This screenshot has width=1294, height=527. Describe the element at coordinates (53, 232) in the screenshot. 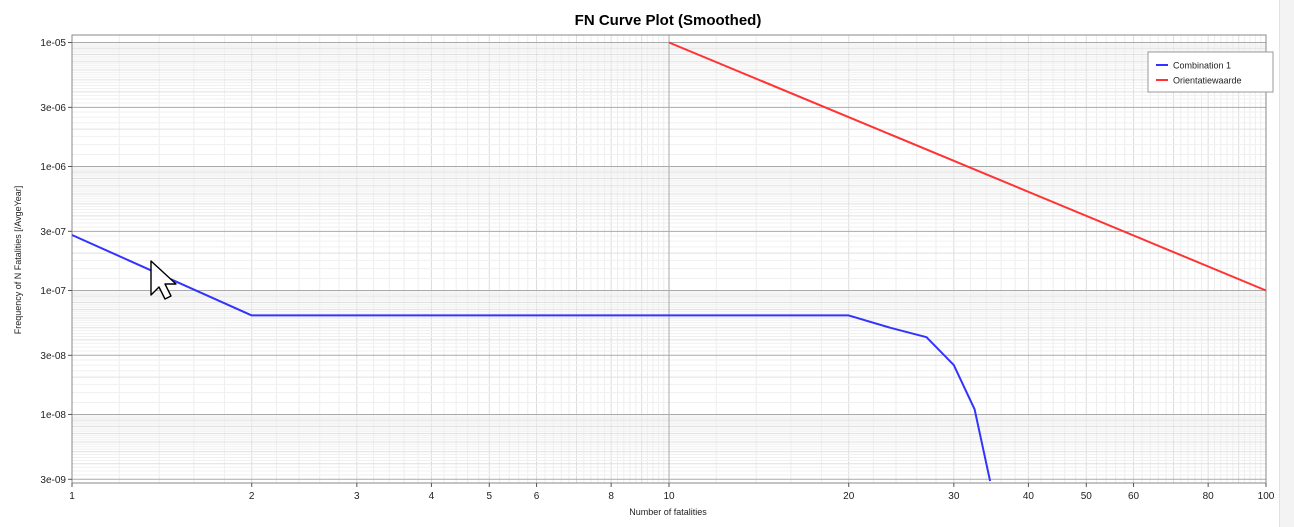

I see `y-tick-label: 3e-07` at that location.